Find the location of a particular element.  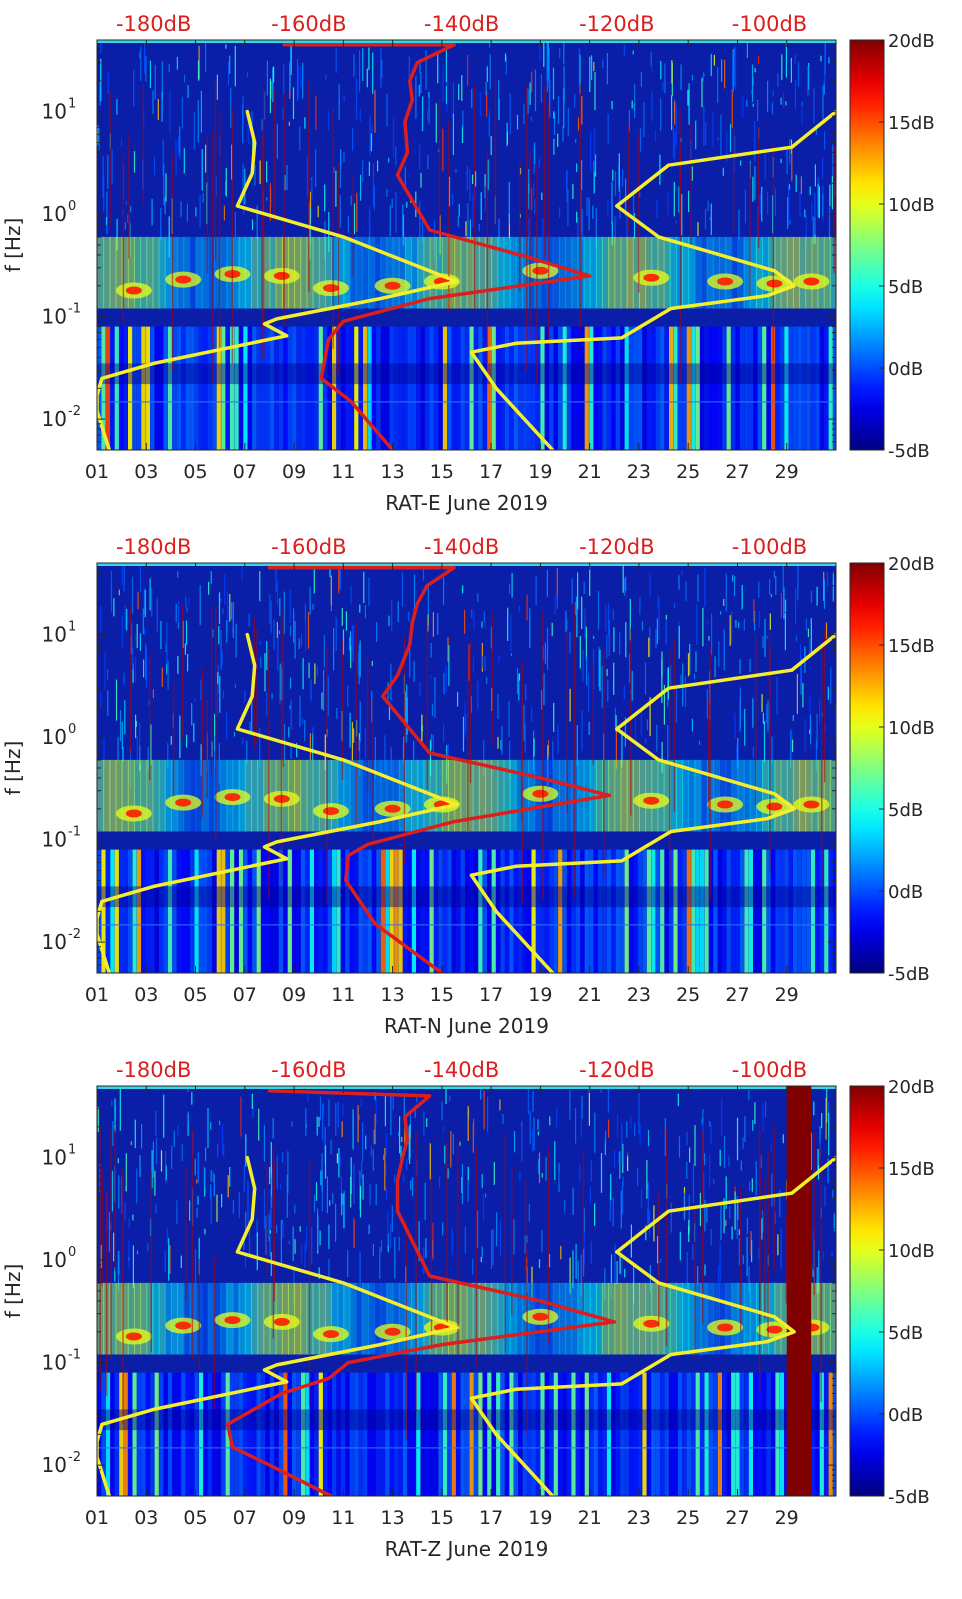

x-tick-label: 15 is located at coordinates (442, 1518).